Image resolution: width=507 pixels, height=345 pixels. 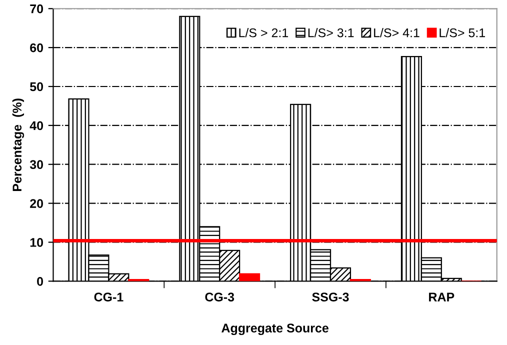 What do you see at coordinates (40, 281) in the screenshot?
I see `y-tick-label: 0` at bounding box center [40, 281].